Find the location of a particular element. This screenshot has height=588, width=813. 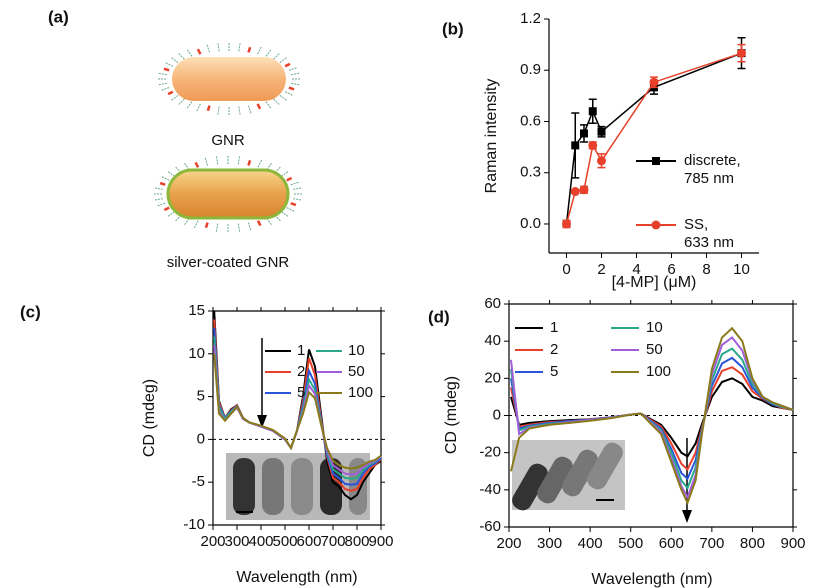

y-axis-title: Raman intensity is located at coordinates (491, 136).